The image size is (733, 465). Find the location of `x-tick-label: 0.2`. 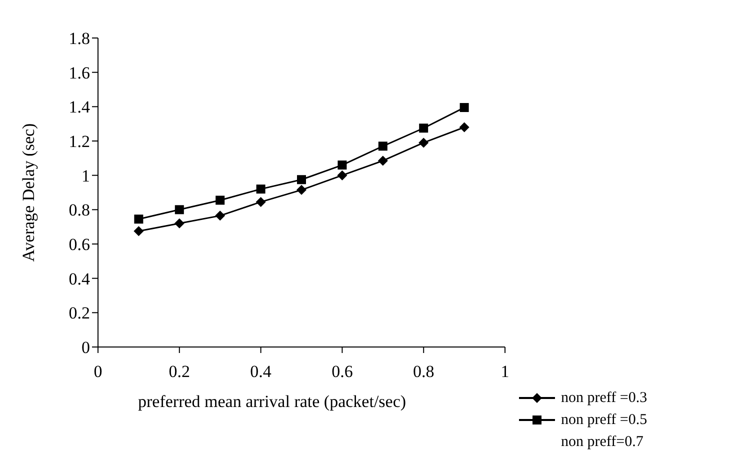

x-tick-label: 0.2 is located at coordinates (179, 372).